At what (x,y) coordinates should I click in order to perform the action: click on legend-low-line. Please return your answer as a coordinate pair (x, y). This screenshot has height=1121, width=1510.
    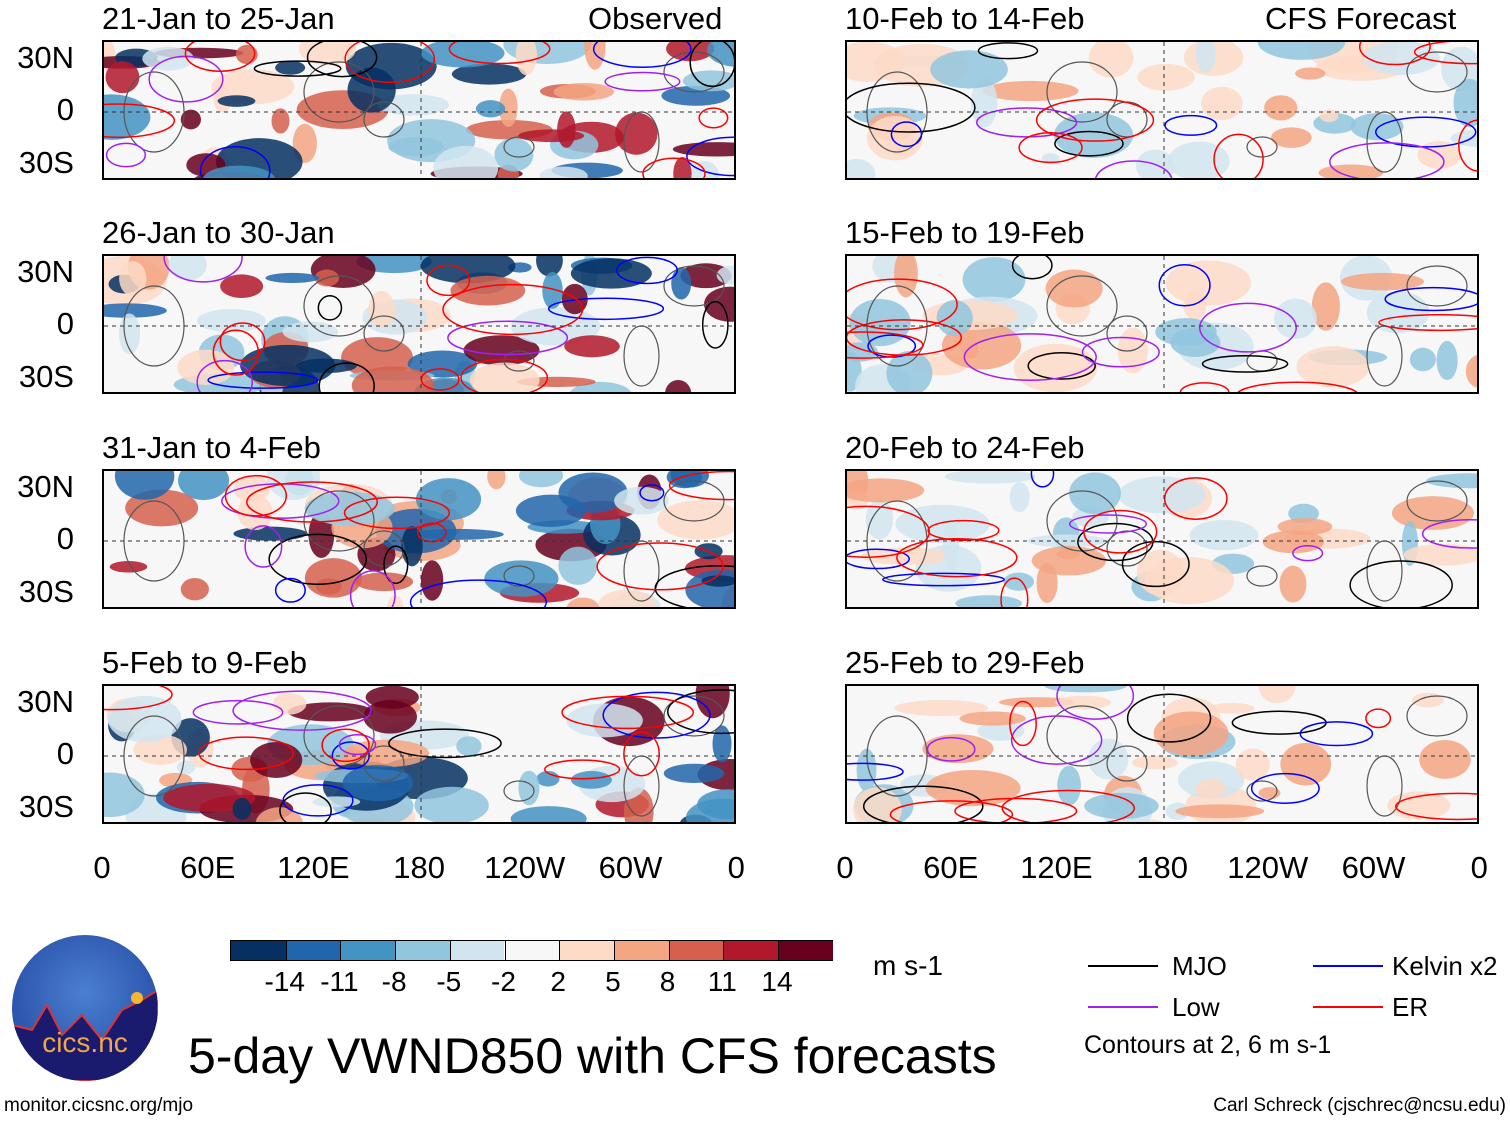
    Looking at the image, I should click on (1123, 1007).